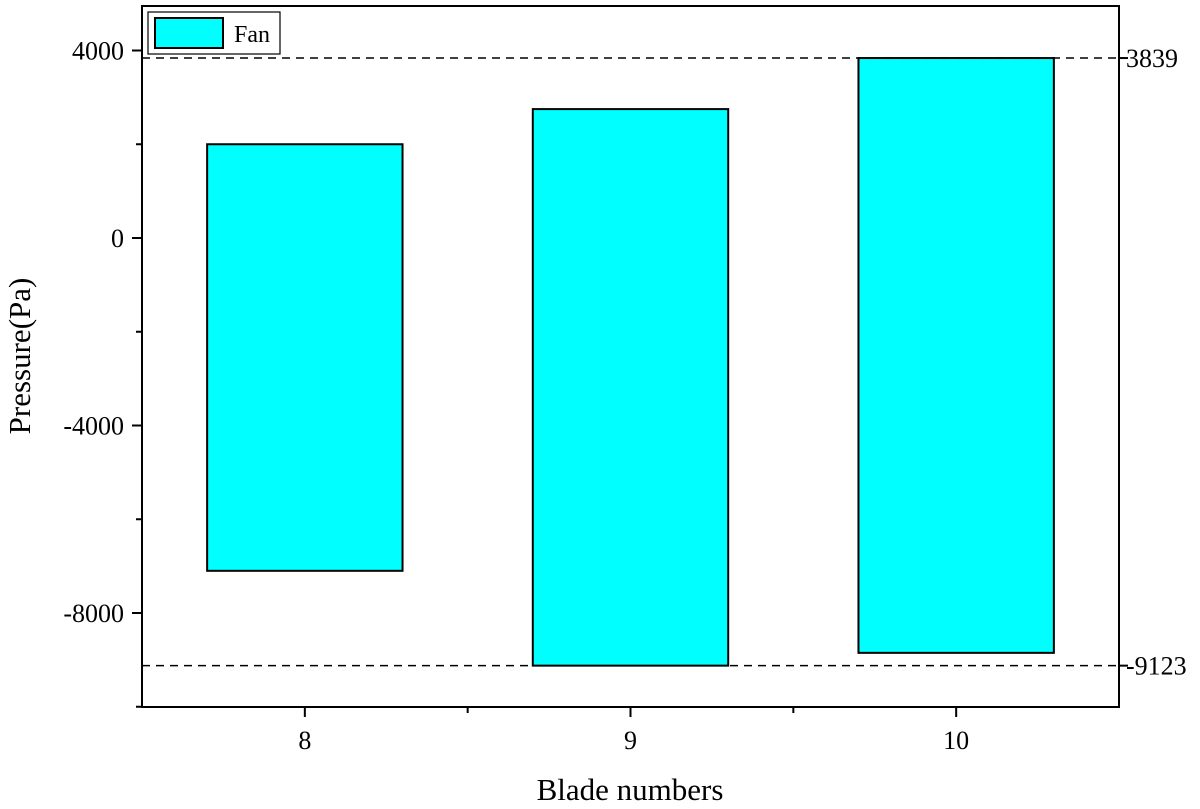 This screenshot has height=809, width=1200. I want to click on x-axis-ticks: 8 9 10, so click(633, 731).